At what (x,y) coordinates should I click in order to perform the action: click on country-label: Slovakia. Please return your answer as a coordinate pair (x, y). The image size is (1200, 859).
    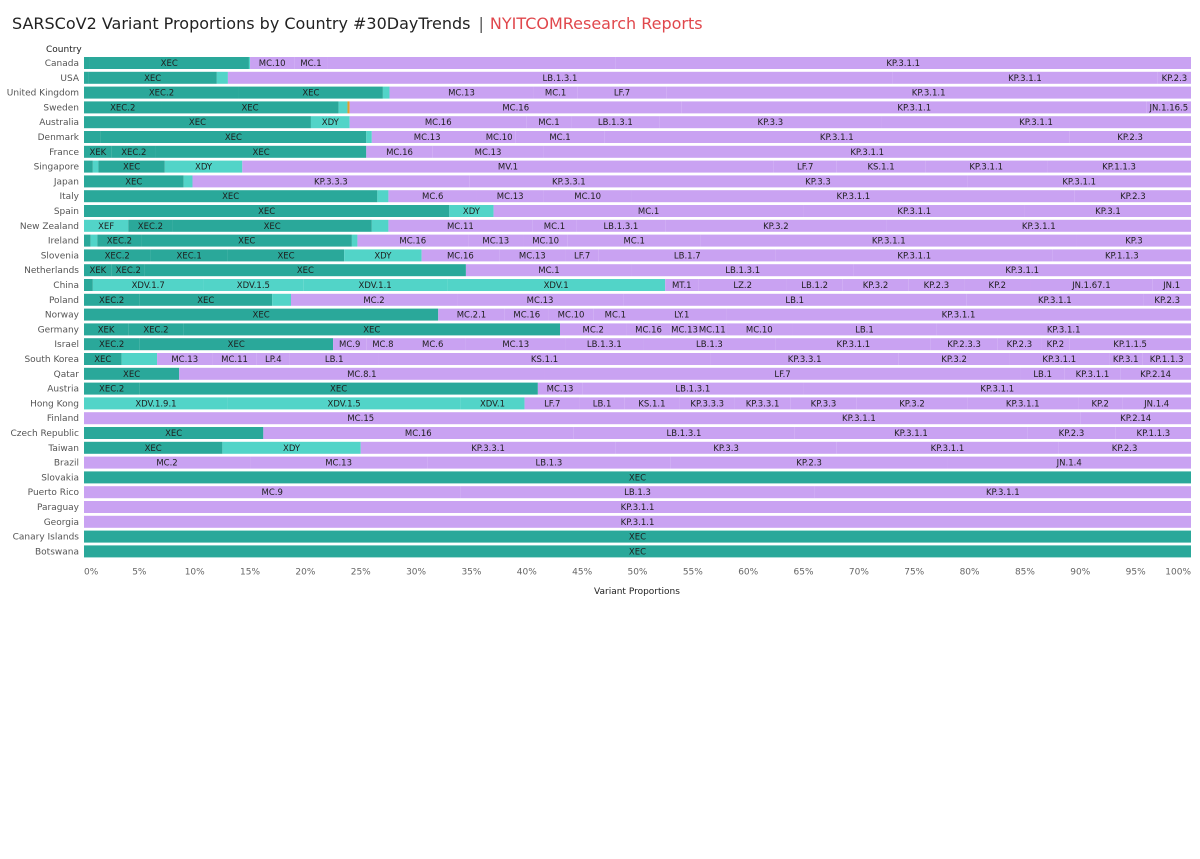
    Looking at the image, I should click on (60, 478).